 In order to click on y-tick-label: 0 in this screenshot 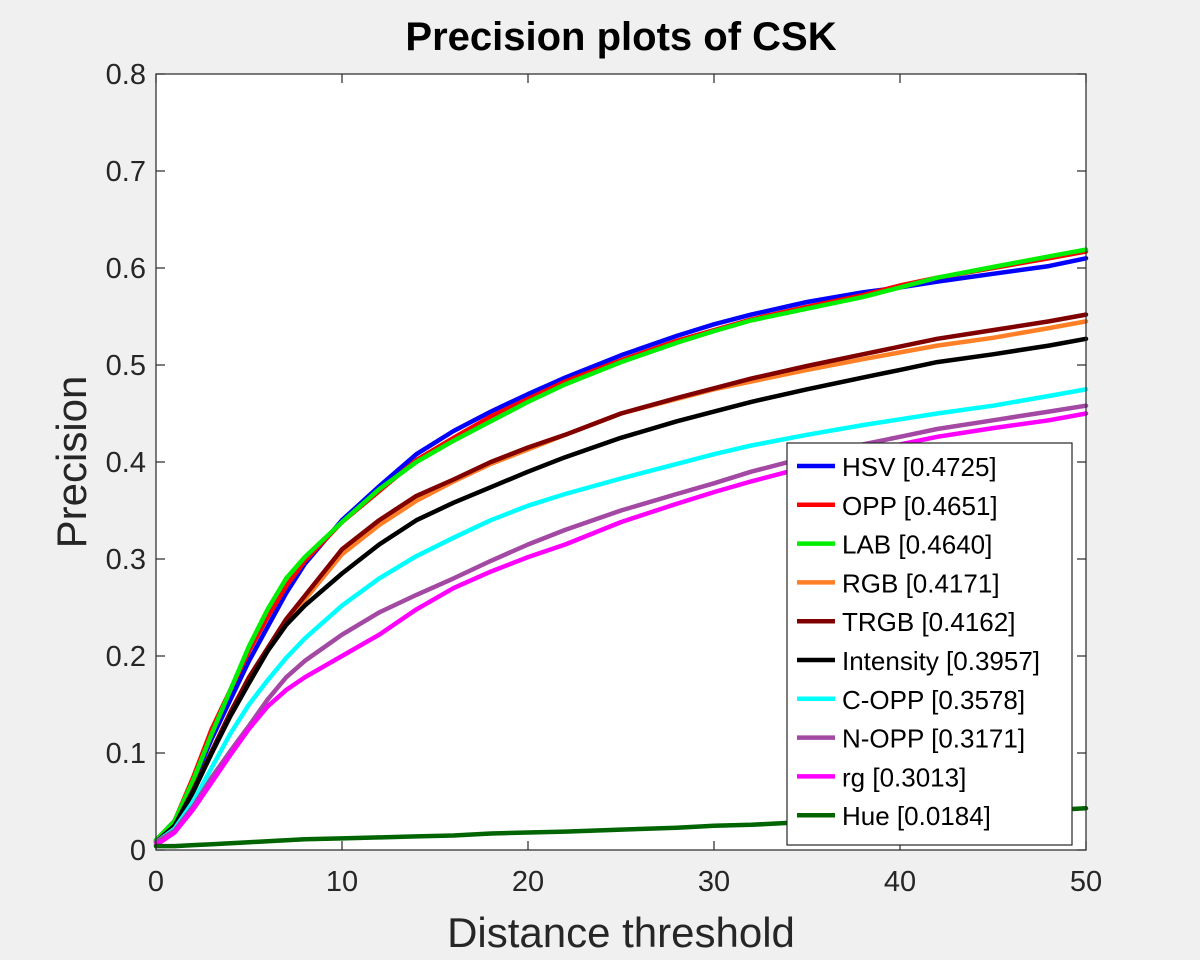, I will do `click(138, 851)`.